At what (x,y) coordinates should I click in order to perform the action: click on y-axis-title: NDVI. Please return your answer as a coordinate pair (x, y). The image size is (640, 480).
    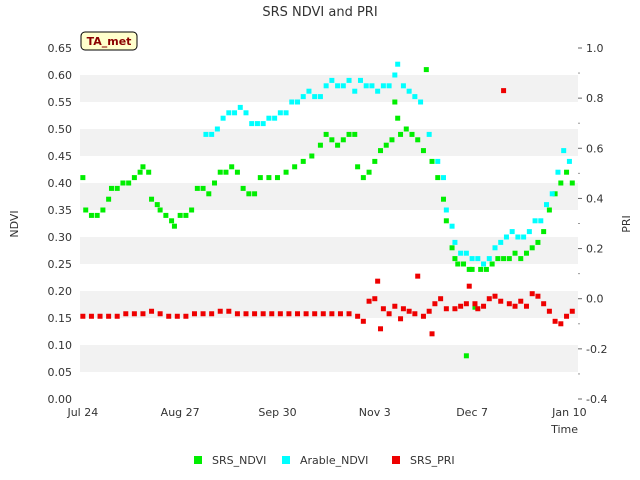
    Looking at the image, I should click on (14, 223).